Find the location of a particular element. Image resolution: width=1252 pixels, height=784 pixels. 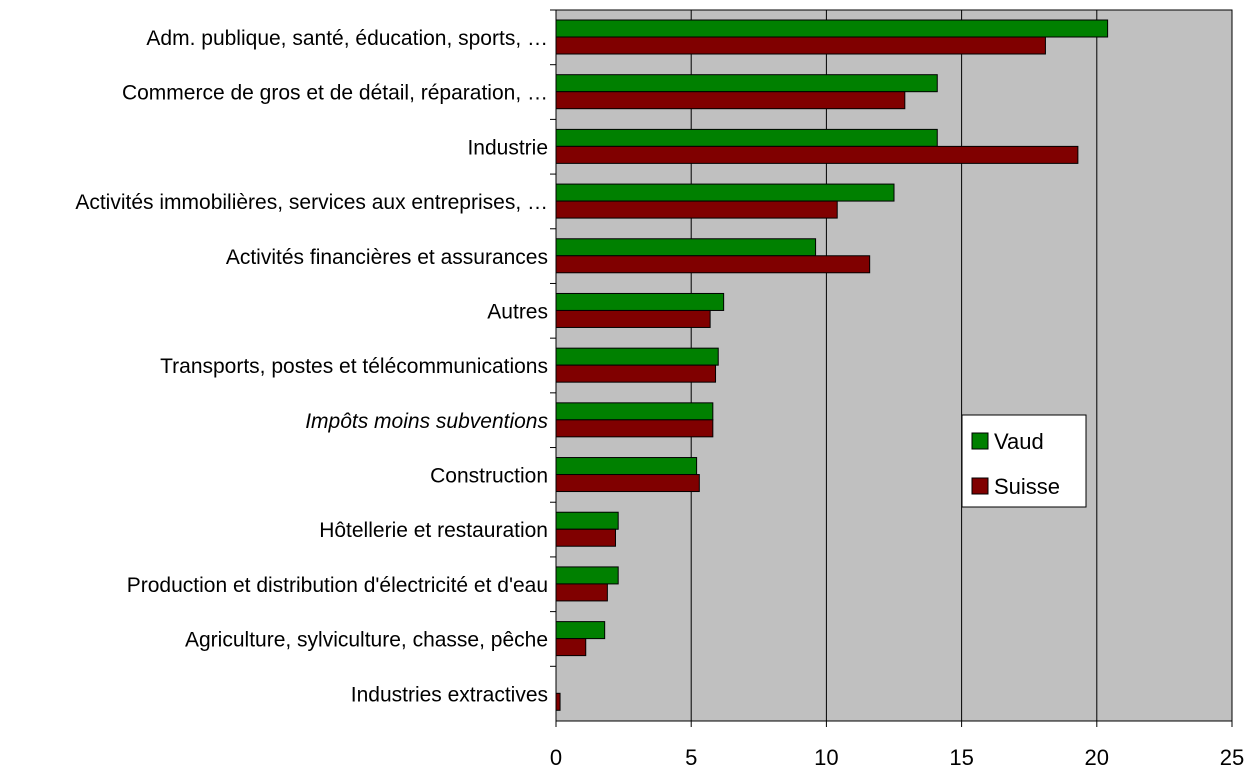

category-label: Construction is located at coordinates (489, 476).